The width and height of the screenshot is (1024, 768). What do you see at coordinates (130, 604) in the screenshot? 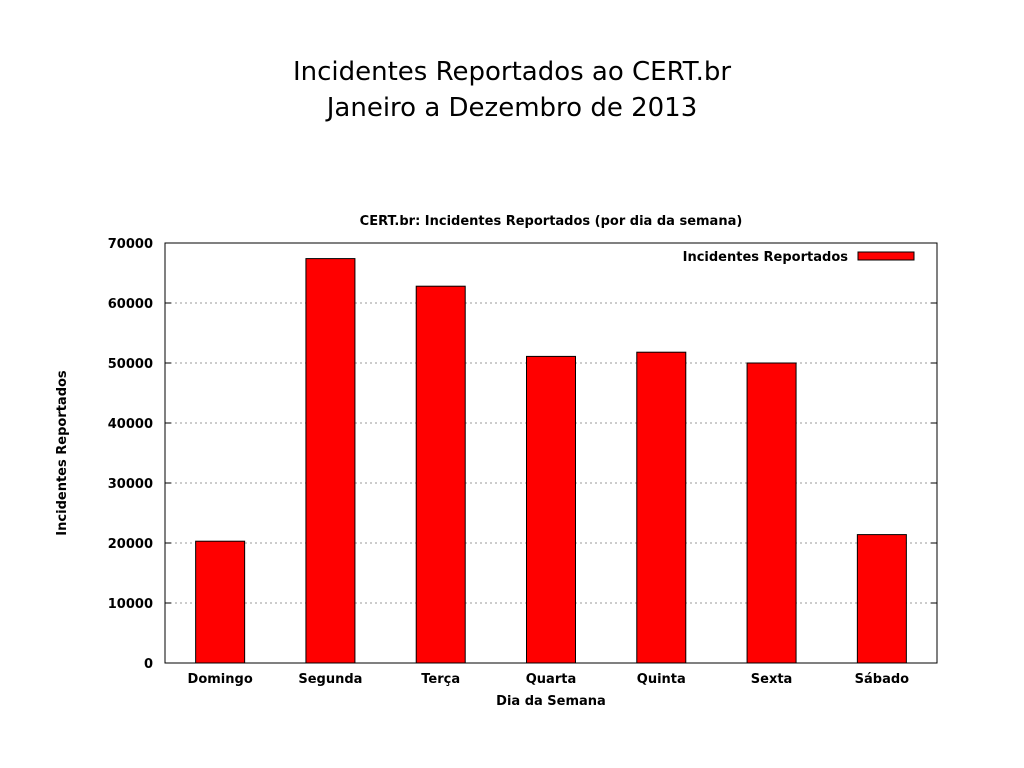
I see `y-tick-label: 10000` at bounding box center [130, 604].